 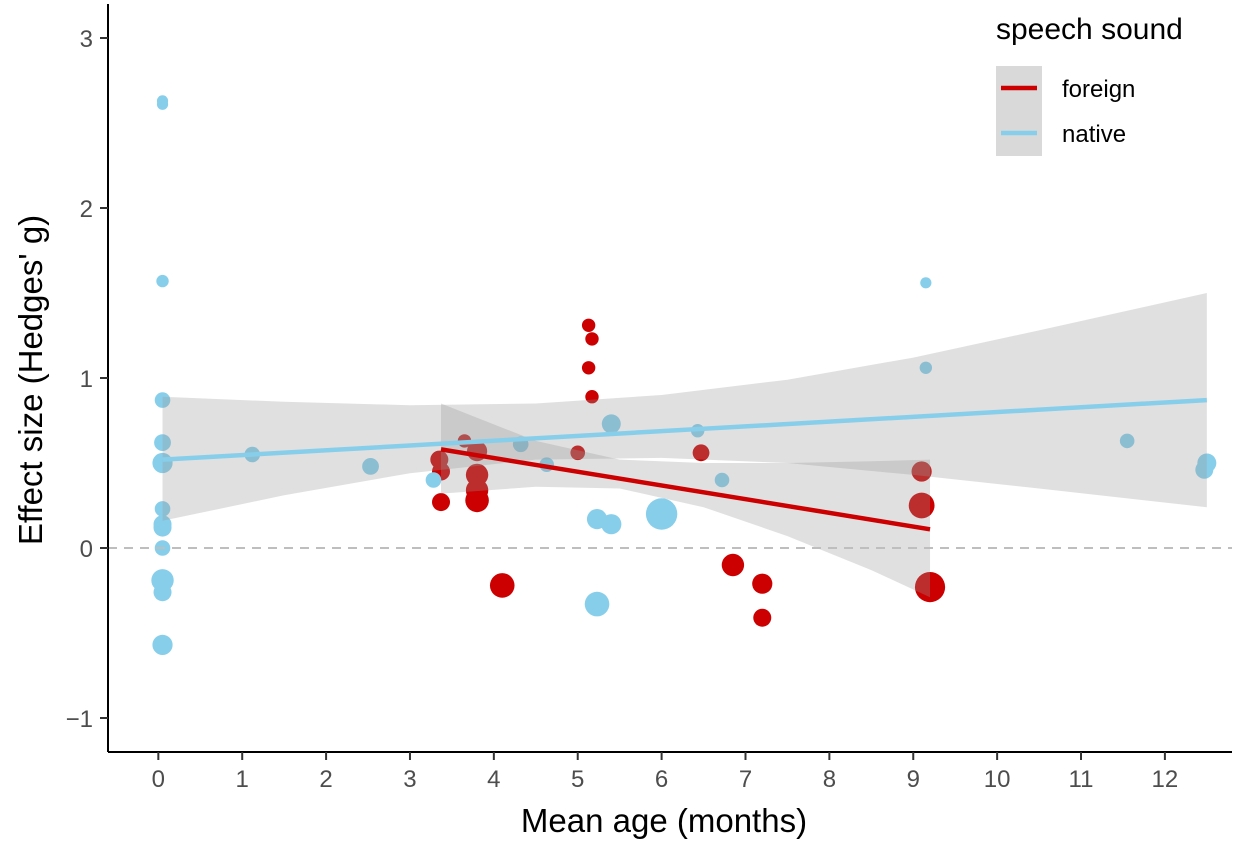 I want to click on x-tick-label: 10, so click(x=997, y=779).